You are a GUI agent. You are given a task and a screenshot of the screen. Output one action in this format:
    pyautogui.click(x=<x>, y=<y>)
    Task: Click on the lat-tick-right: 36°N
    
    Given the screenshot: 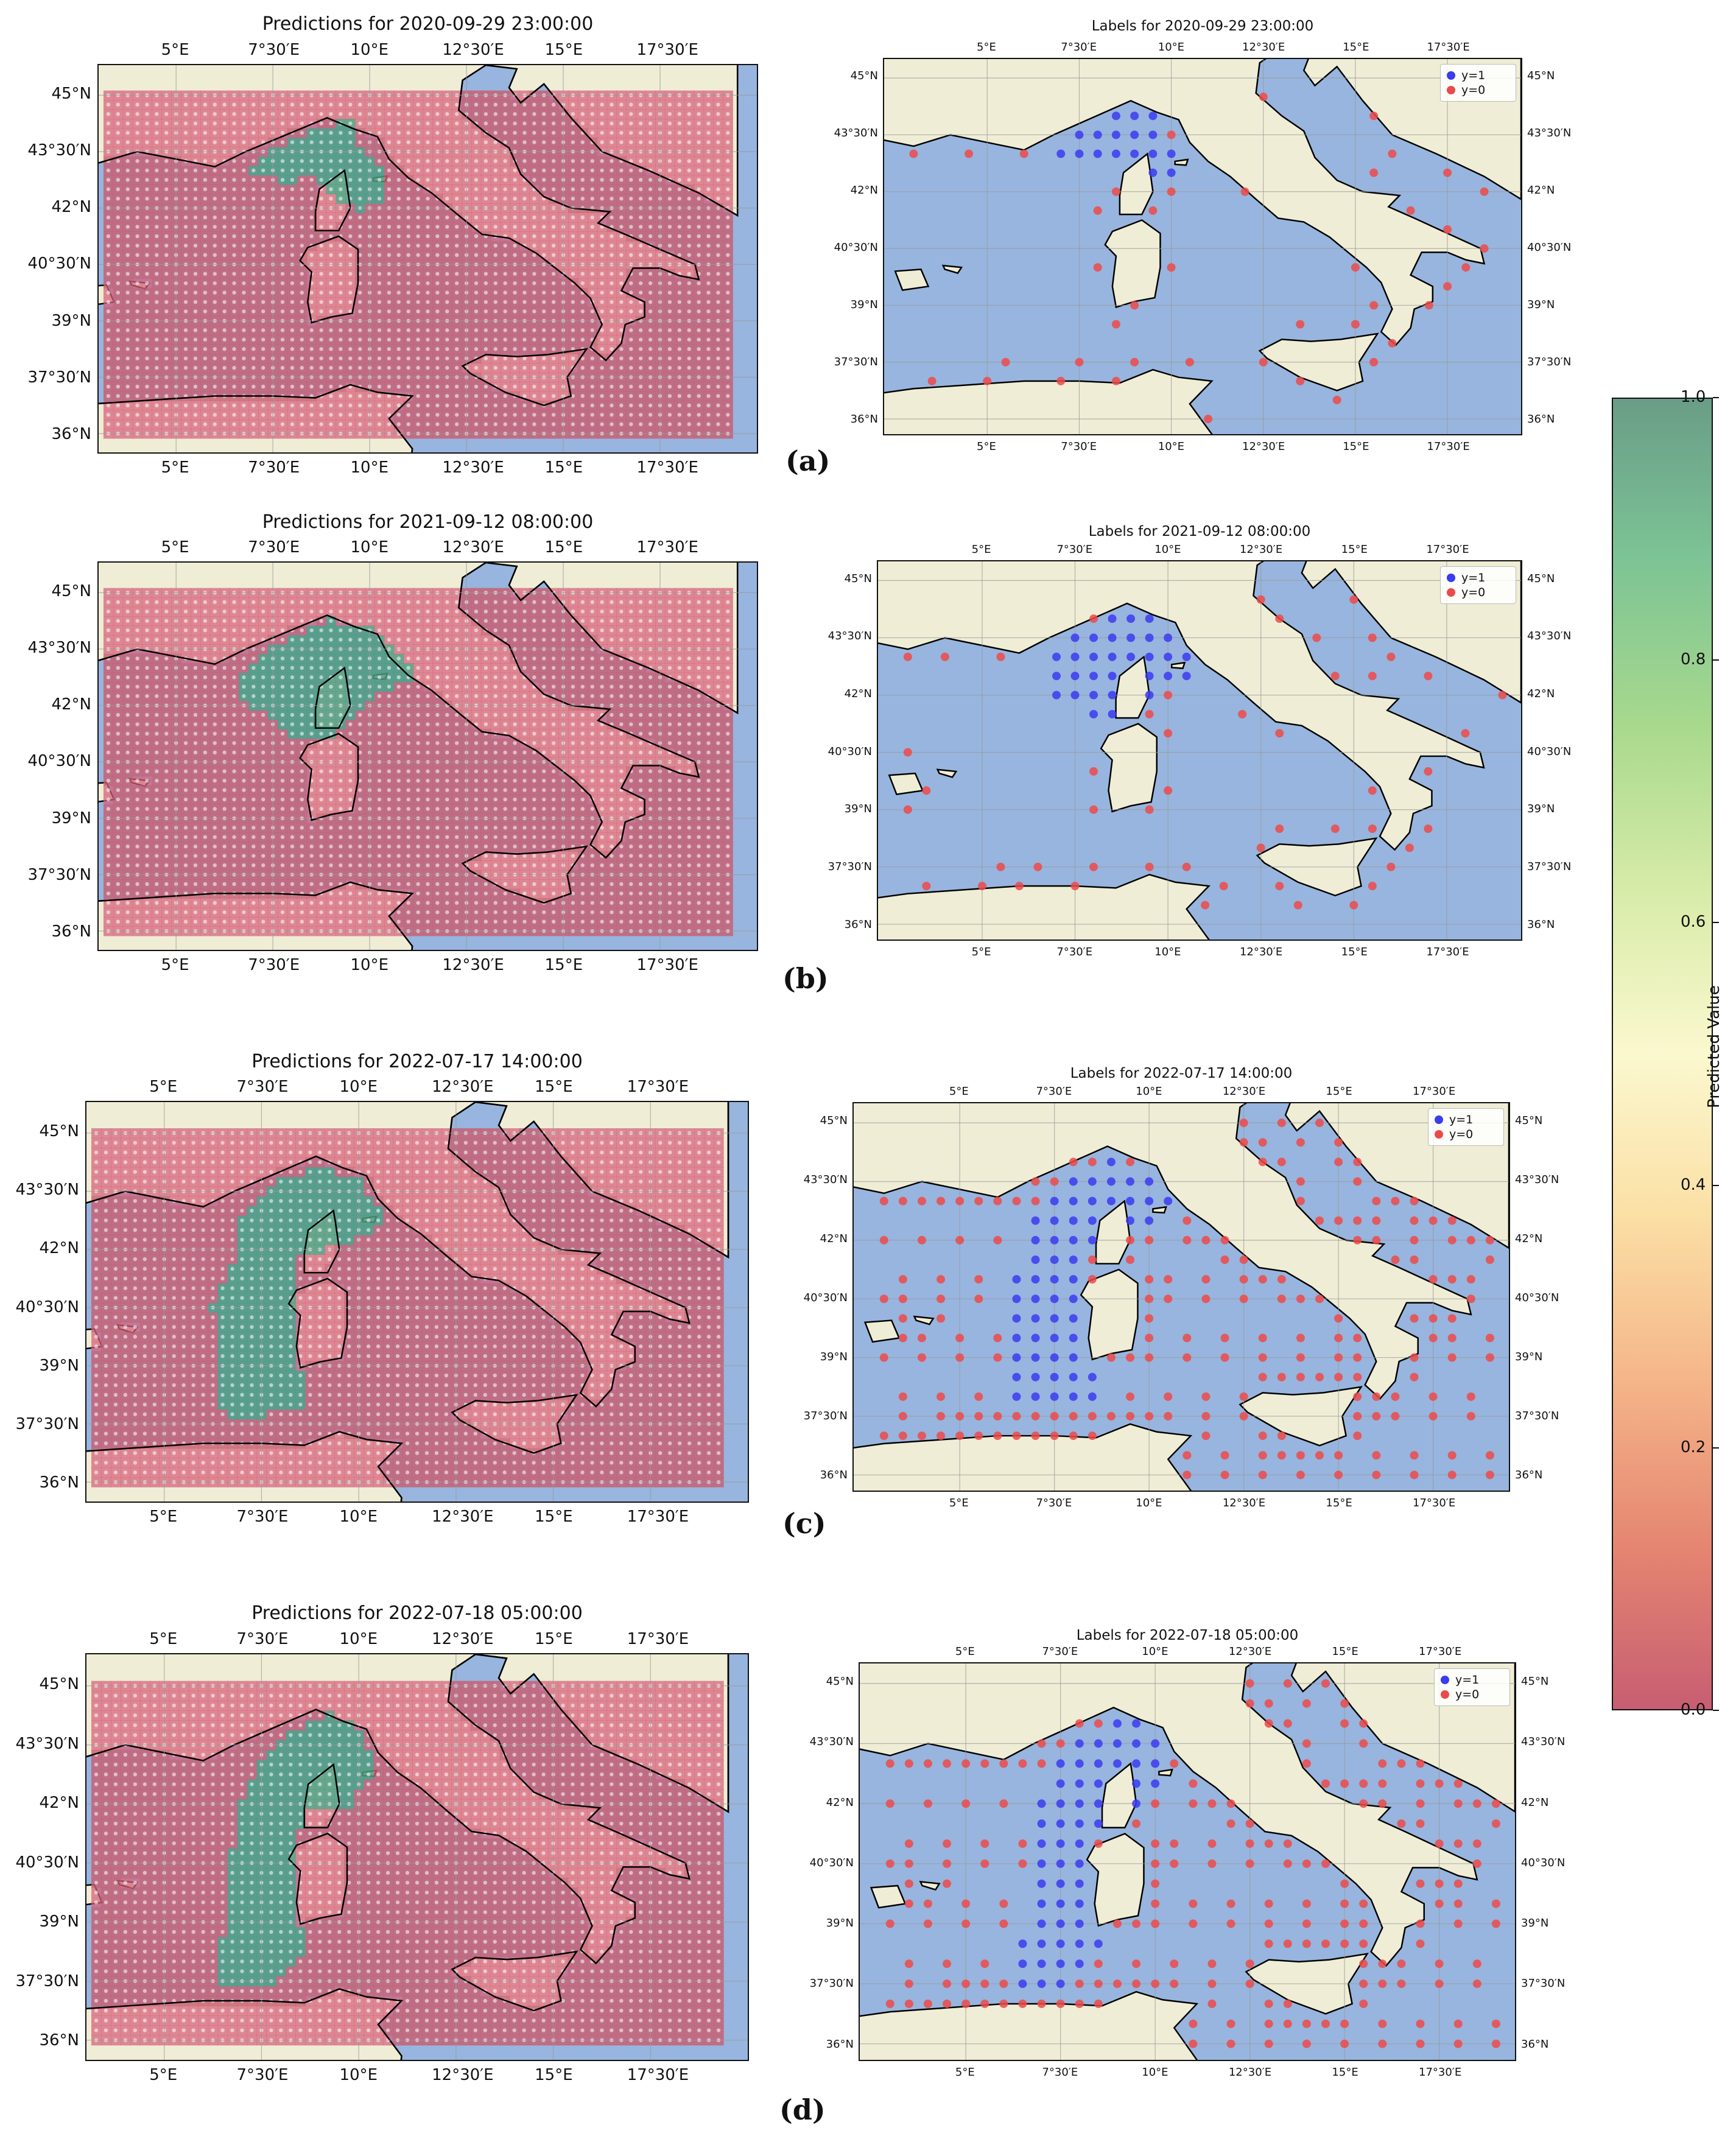 What is the action you would take?
    pyautogui.click(x=1552, y=419)
    